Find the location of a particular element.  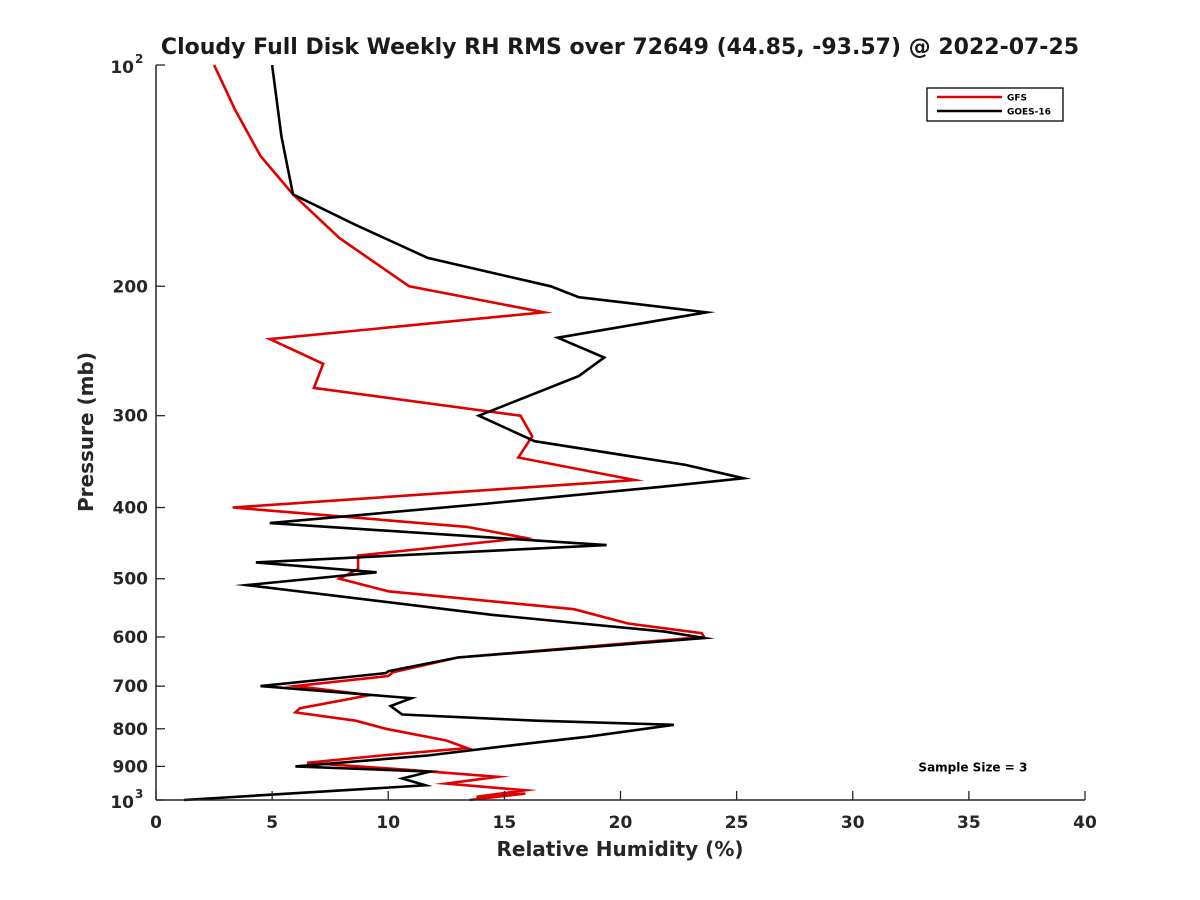

y-tick-label: 600 is located at coordinates (131, 638).